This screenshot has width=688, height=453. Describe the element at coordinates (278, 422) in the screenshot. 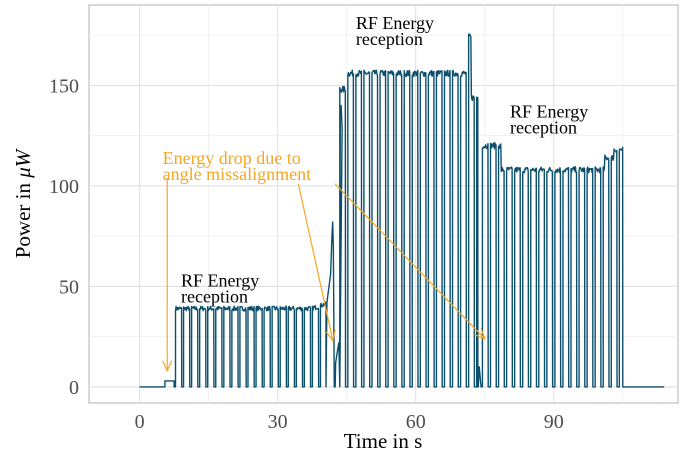

I see `x-tick-label: 30` at that location.